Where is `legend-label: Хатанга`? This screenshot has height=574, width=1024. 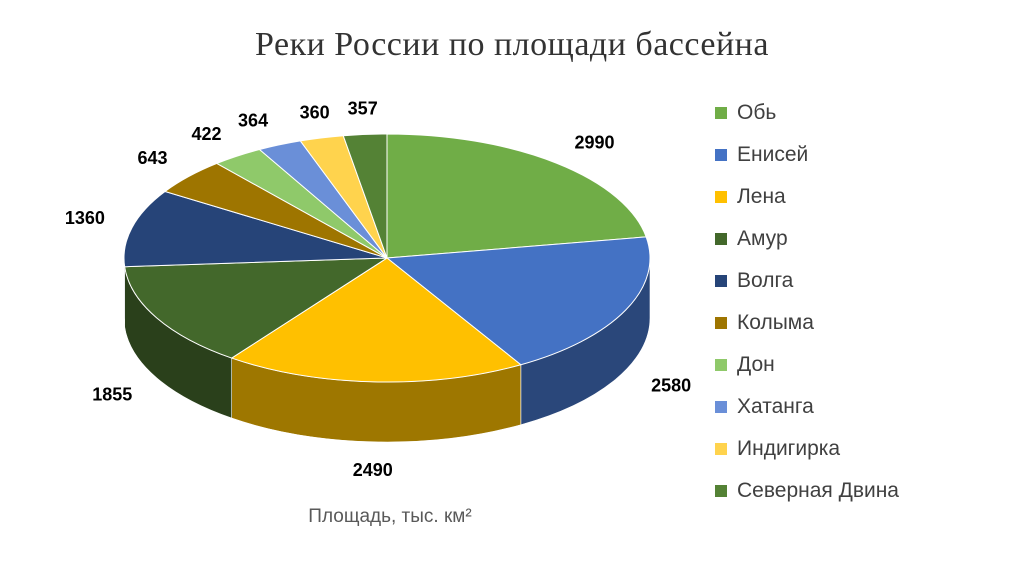
legend-label: Хатанга is located at coordinates (775, 406).